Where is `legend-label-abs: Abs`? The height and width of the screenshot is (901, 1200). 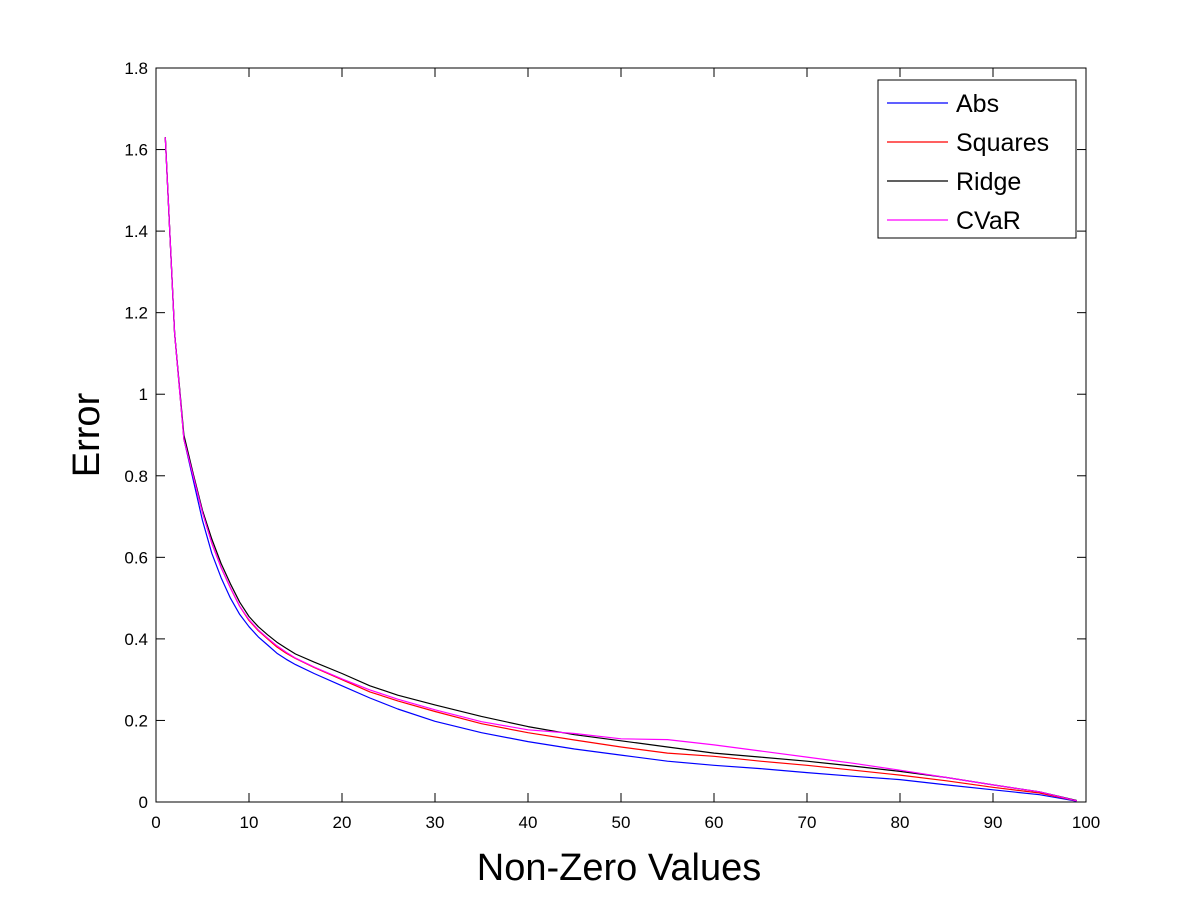 legend-label-abs: Abs is located at coordinates (977, 104).